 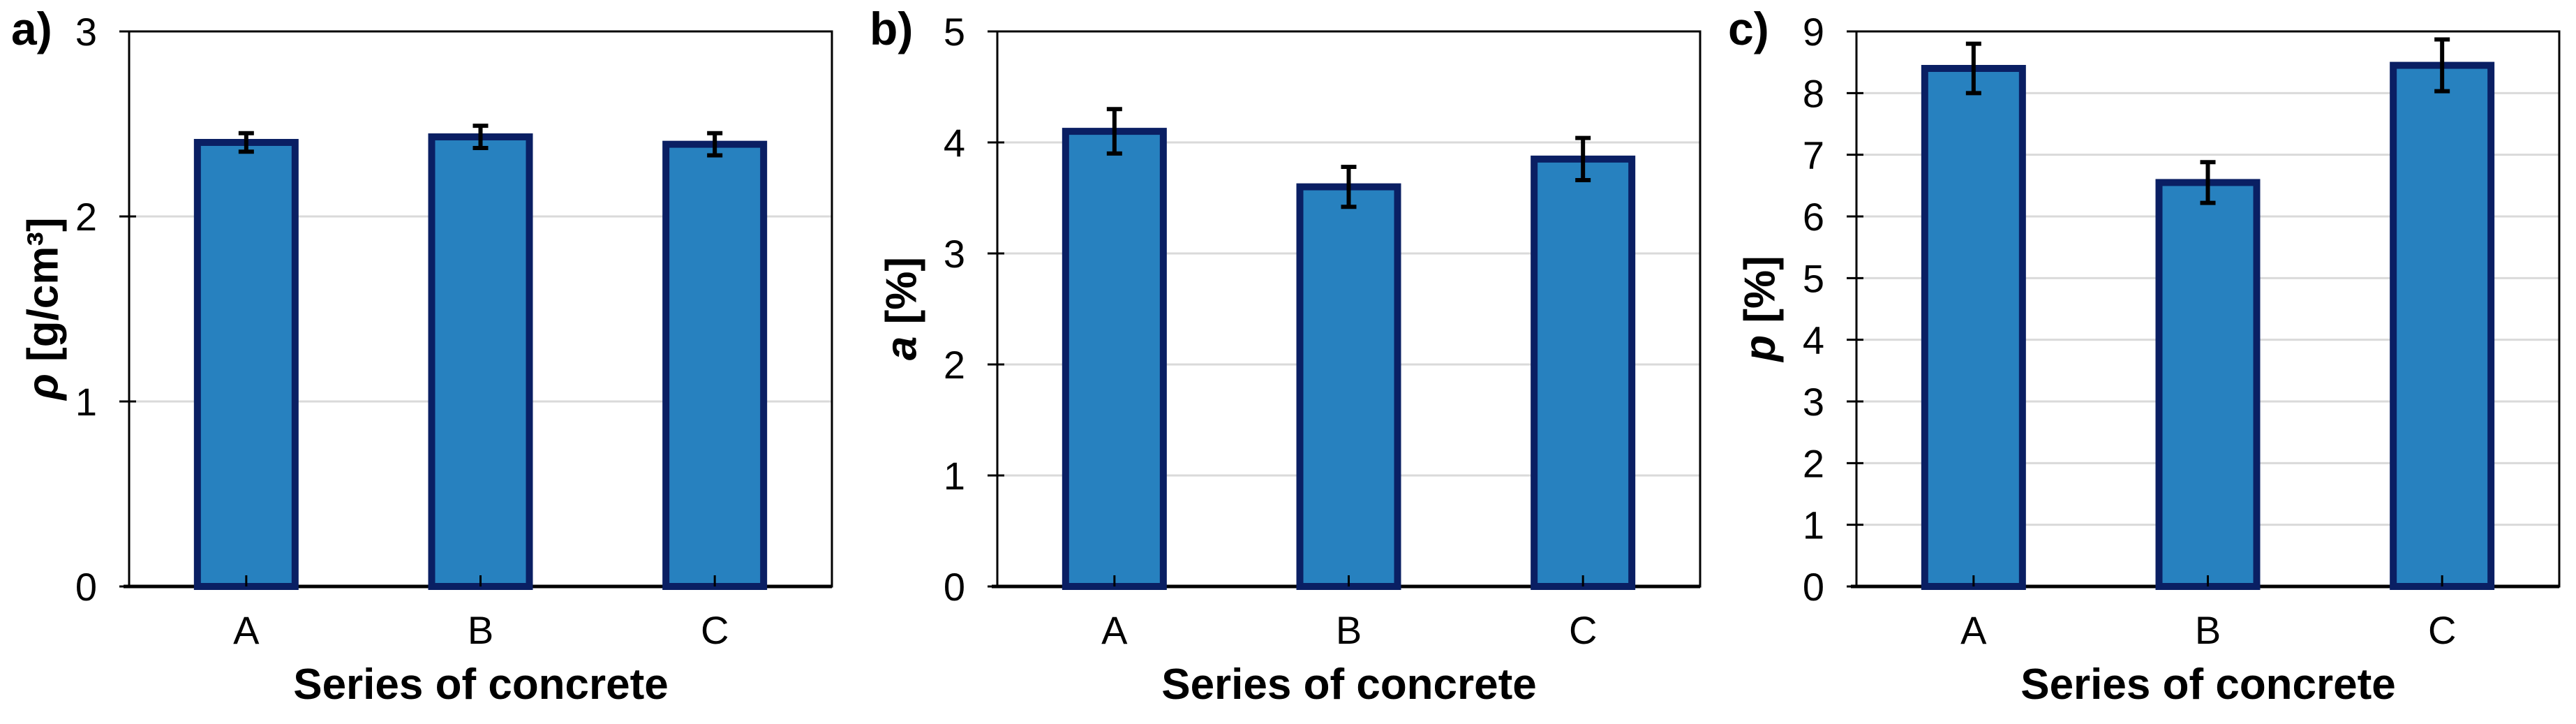 I want to click on x-axis-title-c: Series of concrete, so click(x=2208, y=684).